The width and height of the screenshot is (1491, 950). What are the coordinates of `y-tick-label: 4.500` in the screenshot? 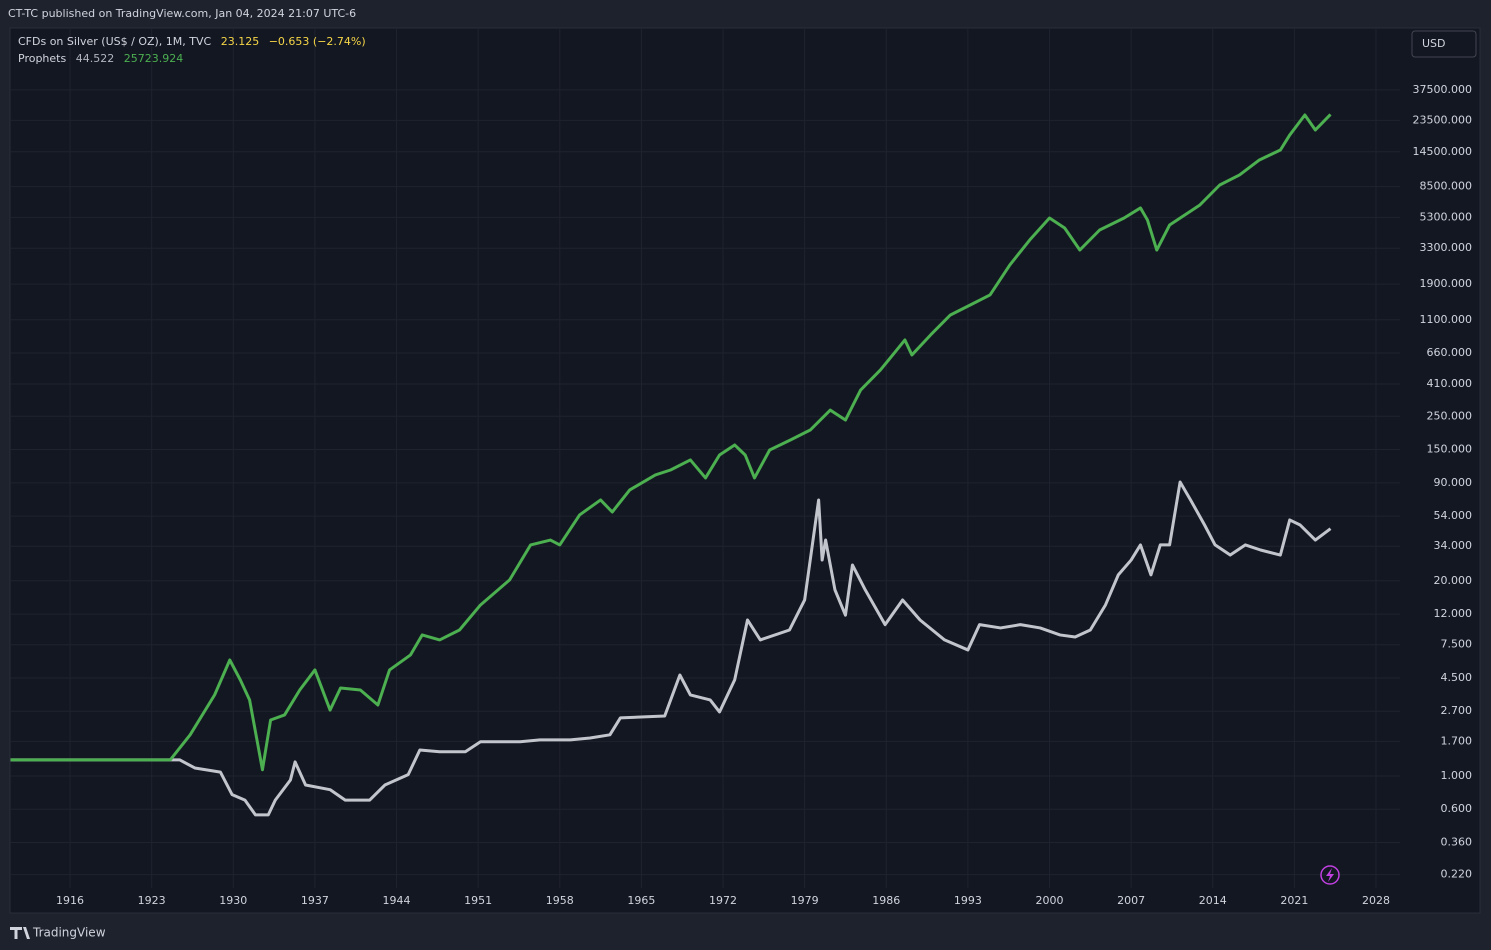 It's located at (1457, 677).